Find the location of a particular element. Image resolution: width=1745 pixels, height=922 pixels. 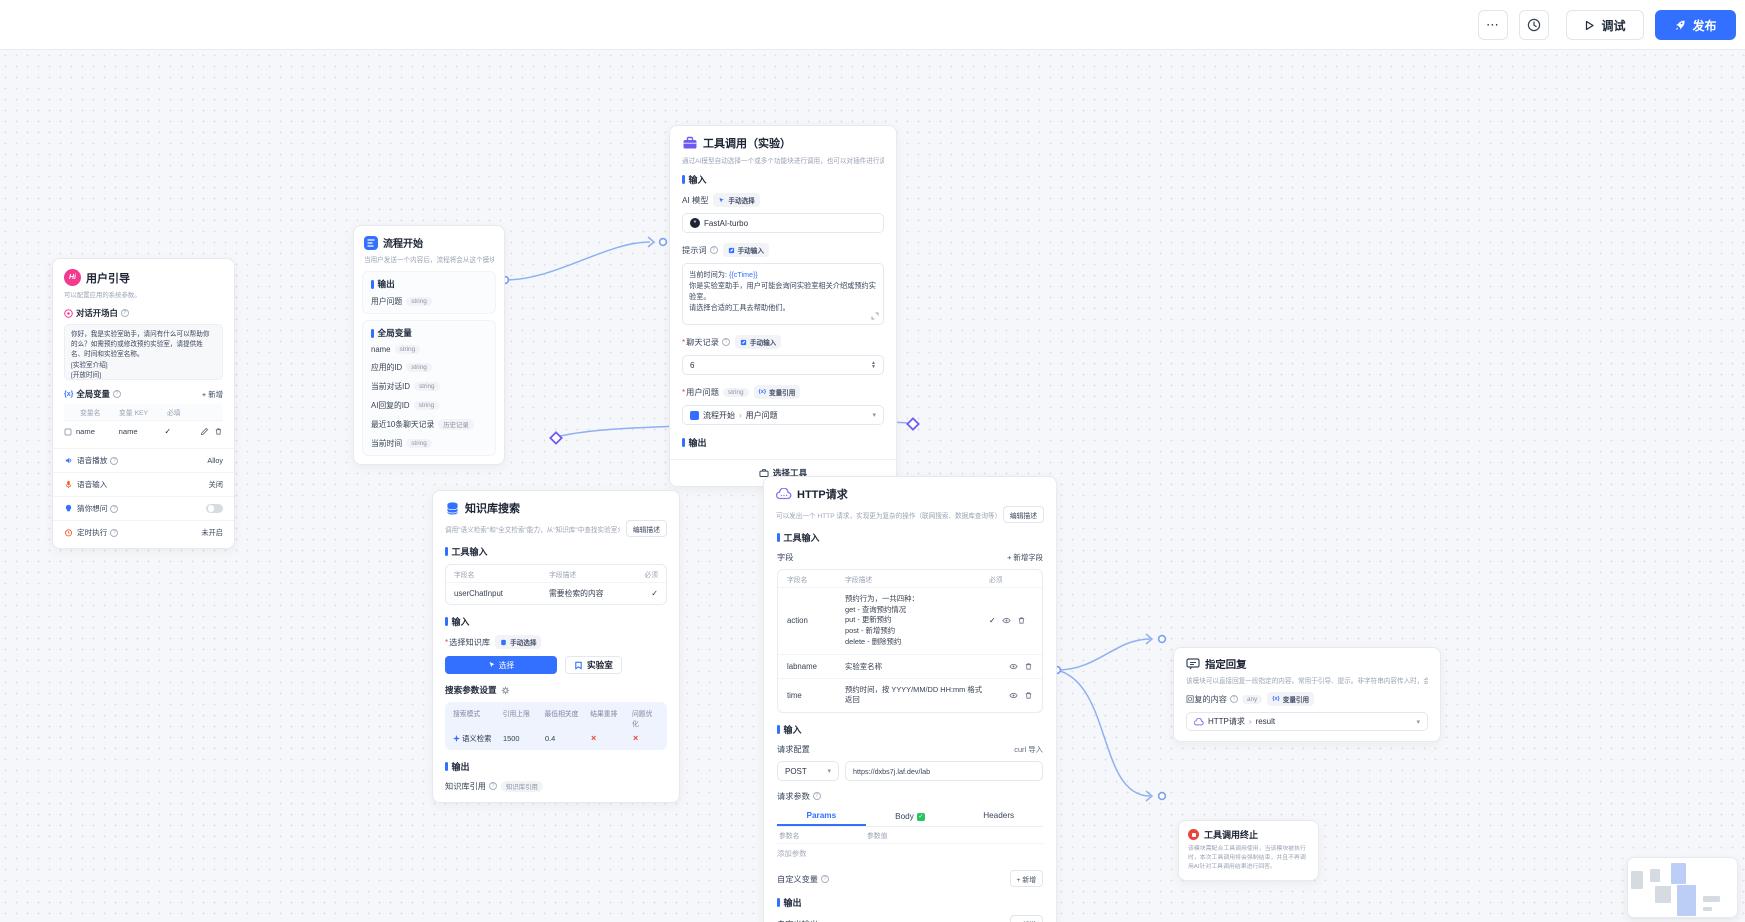

tab-body: Body ✓ is located at coordinates (910, 817).